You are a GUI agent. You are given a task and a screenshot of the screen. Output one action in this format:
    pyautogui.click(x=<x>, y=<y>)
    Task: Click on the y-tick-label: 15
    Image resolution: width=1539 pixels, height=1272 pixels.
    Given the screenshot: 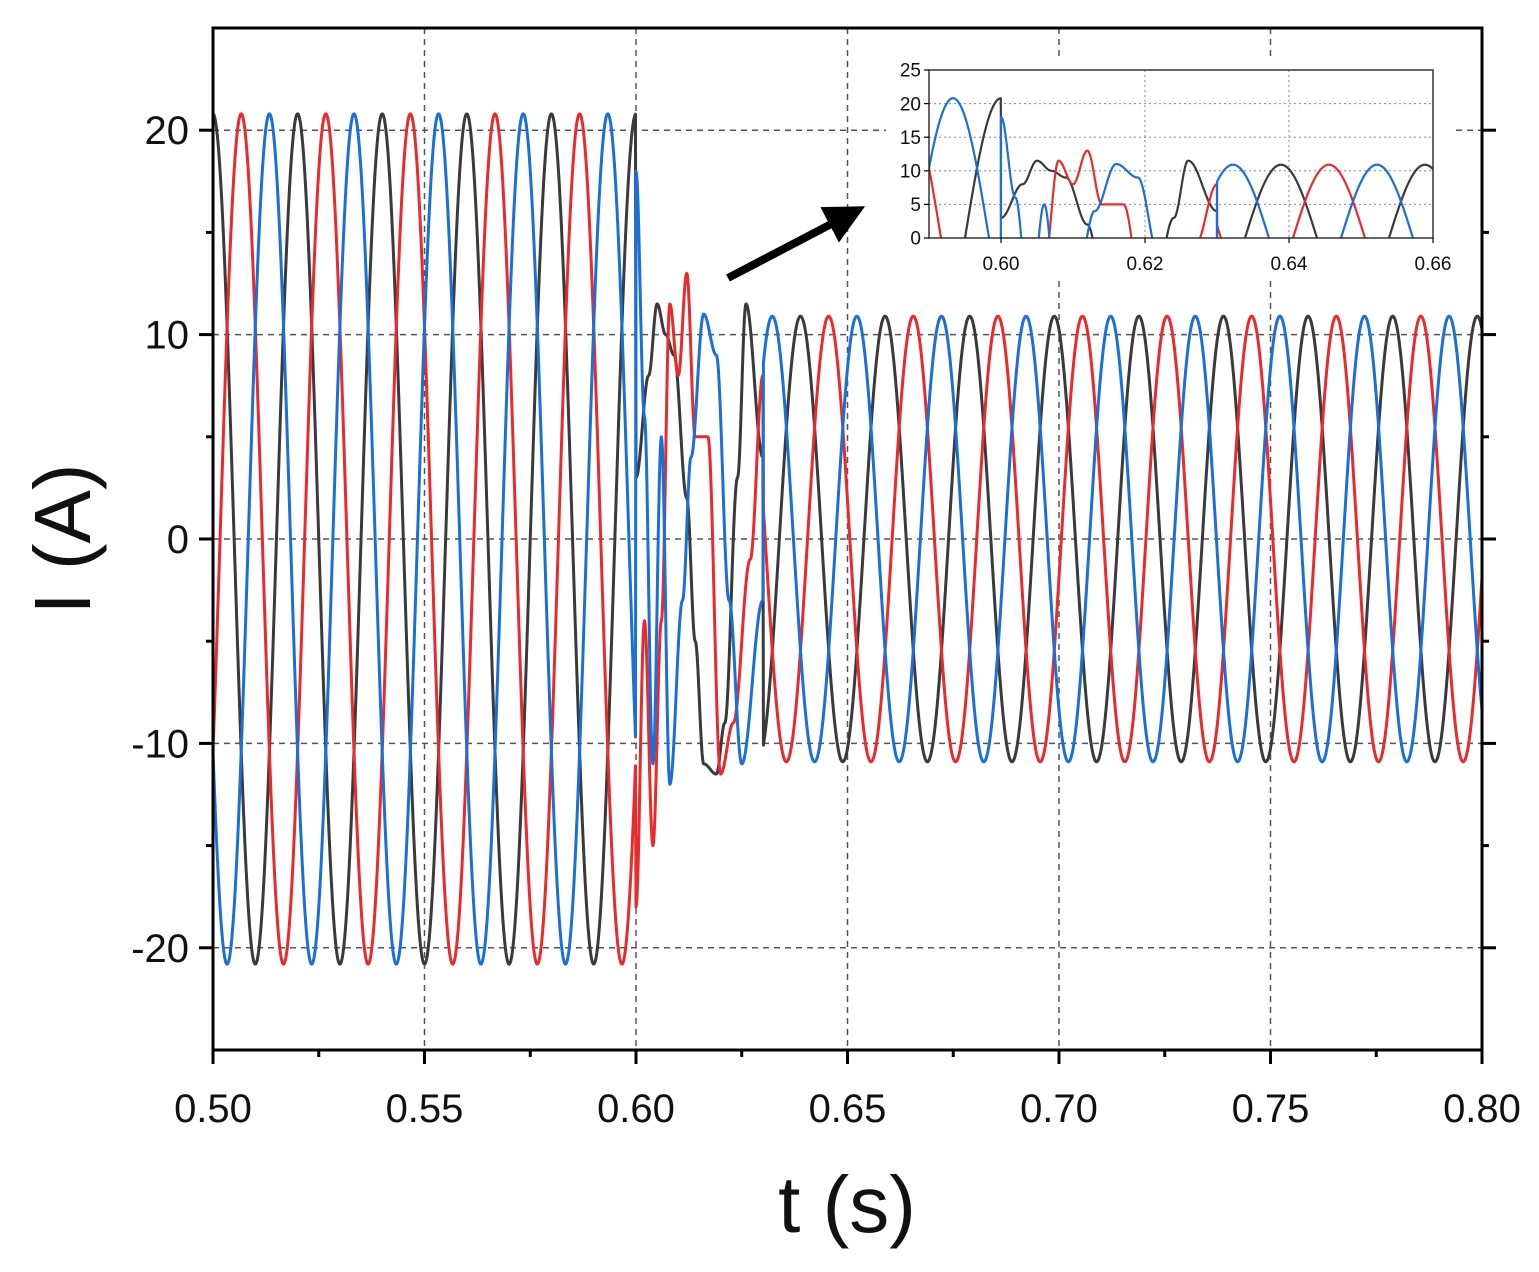 What is the action you would take?
    pyautogui.click(x=910, y=138)
    